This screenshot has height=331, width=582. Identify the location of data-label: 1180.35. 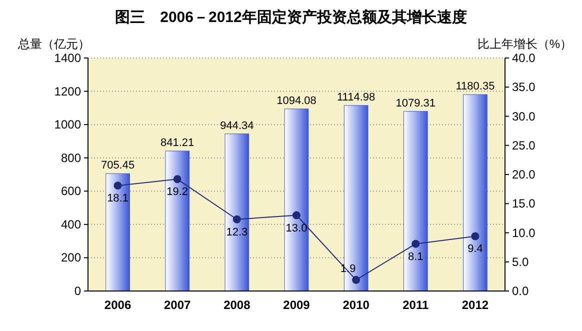
(475, 86).